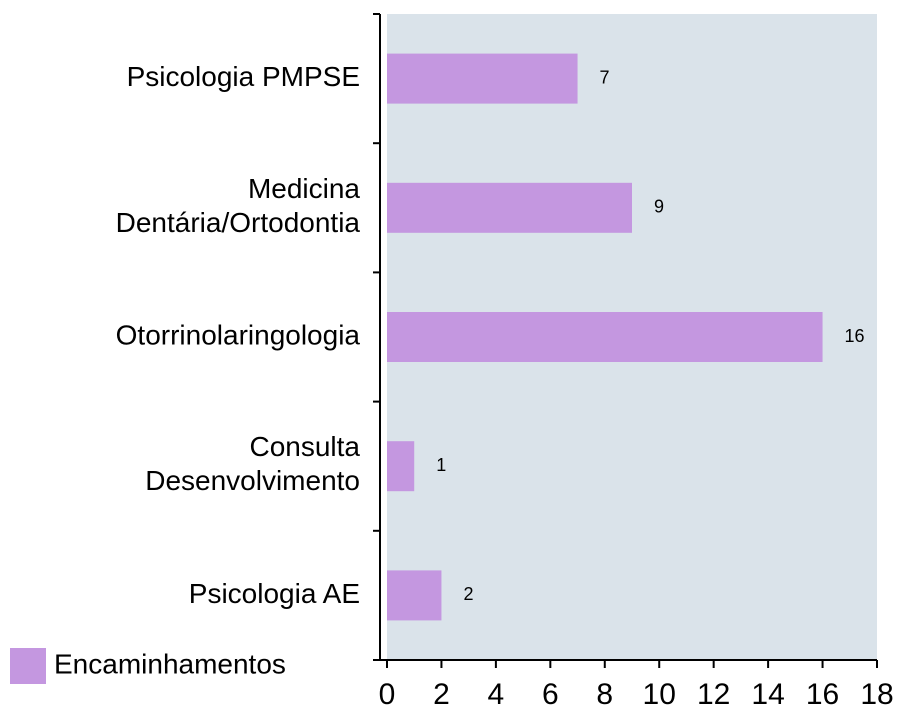  What do you see at coordinates (238, 205) in the screenshot?
I see `y-tick-label: Medicina Dentária/Ortodontia` at bounding box center [238, 205].